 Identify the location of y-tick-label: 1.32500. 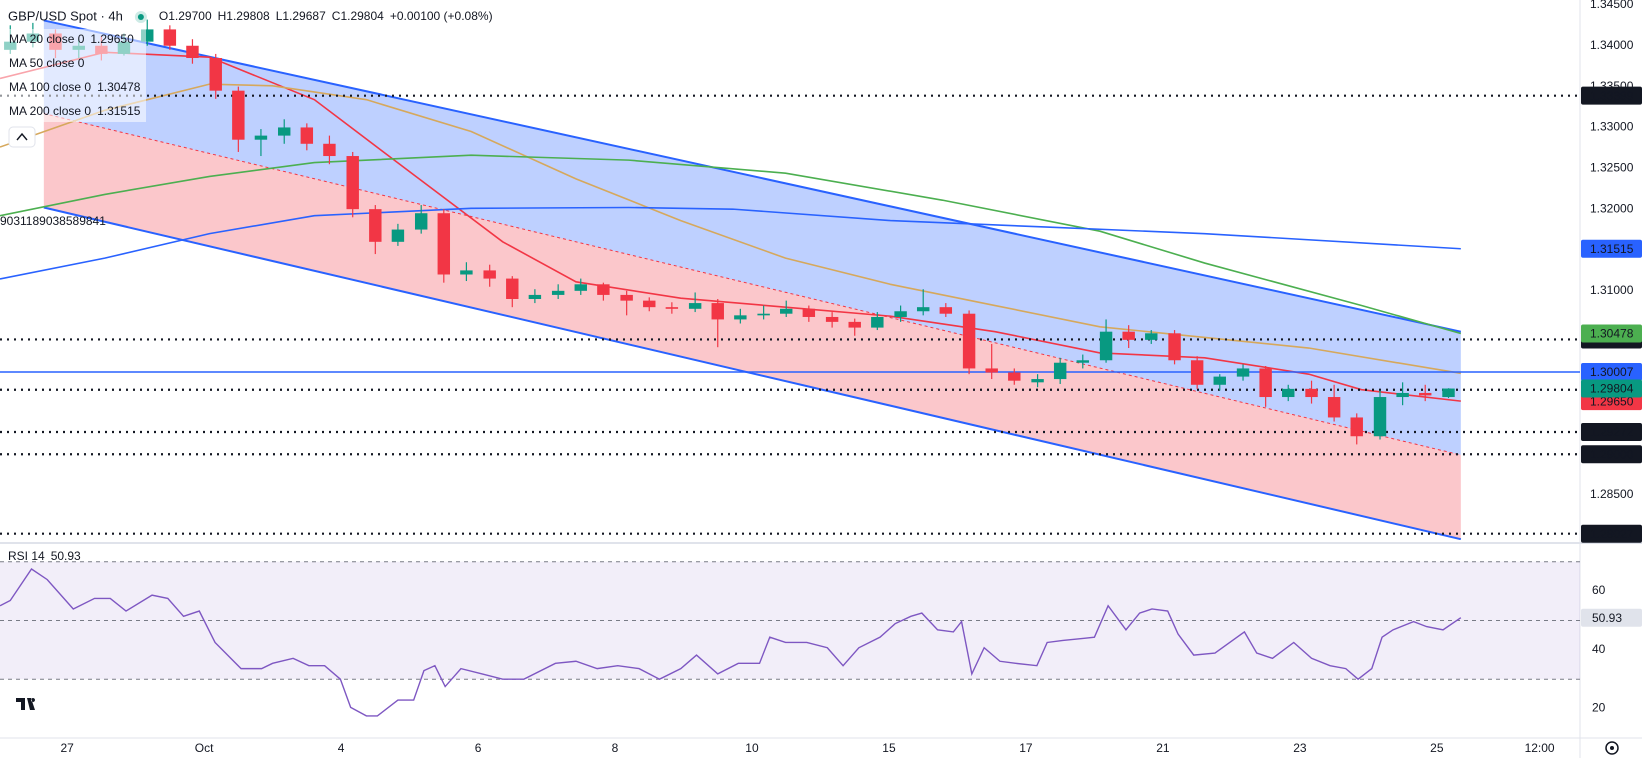
(1612, 167).